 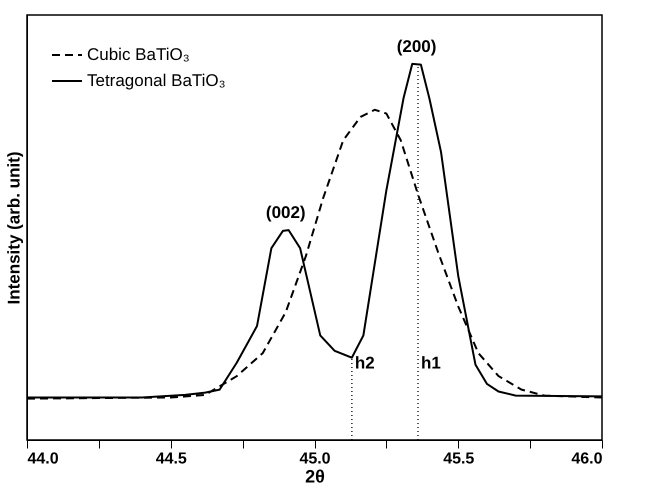 I want to click on y-axis-title: Intensity (arb. unit), so click(x=14, y=228).